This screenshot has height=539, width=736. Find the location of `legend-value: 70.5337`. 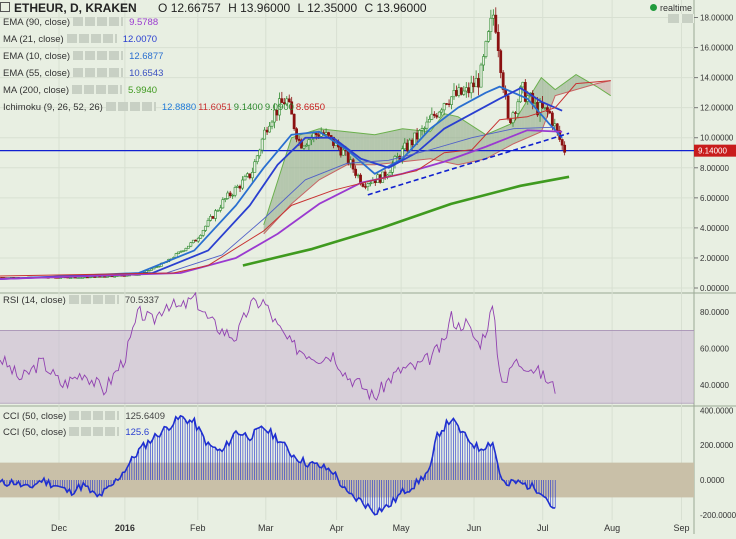

legend-value: 70.5337 is located at coordinates (142, 300).